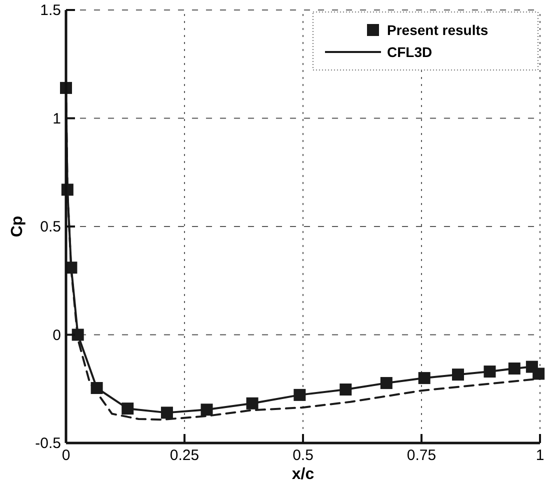  Describe the element at coordinates (409, 52) in the screenshot. I see `legend-label: CFL3D` at that location.